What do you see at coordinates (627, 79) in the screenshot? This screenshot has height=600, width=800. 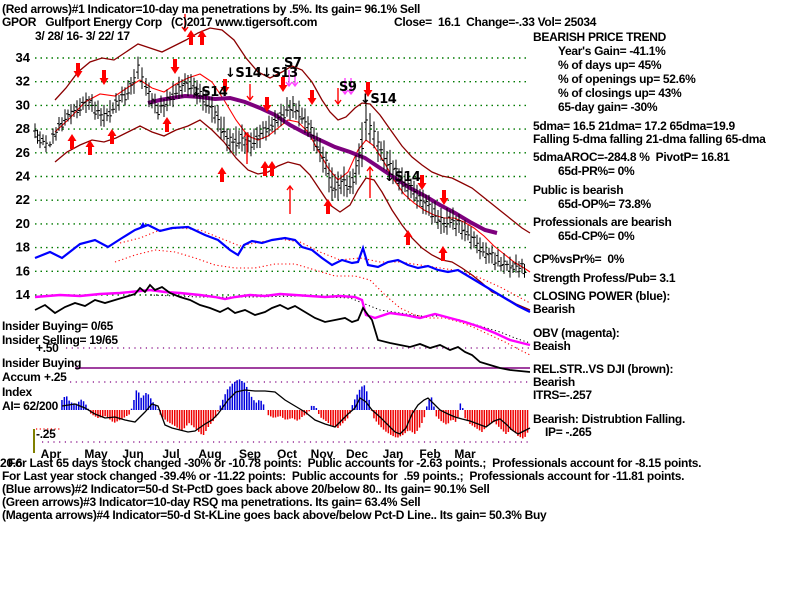 I see `pct-openings-up: % of openings up= 52.6%` at bounding box center [627, 79].